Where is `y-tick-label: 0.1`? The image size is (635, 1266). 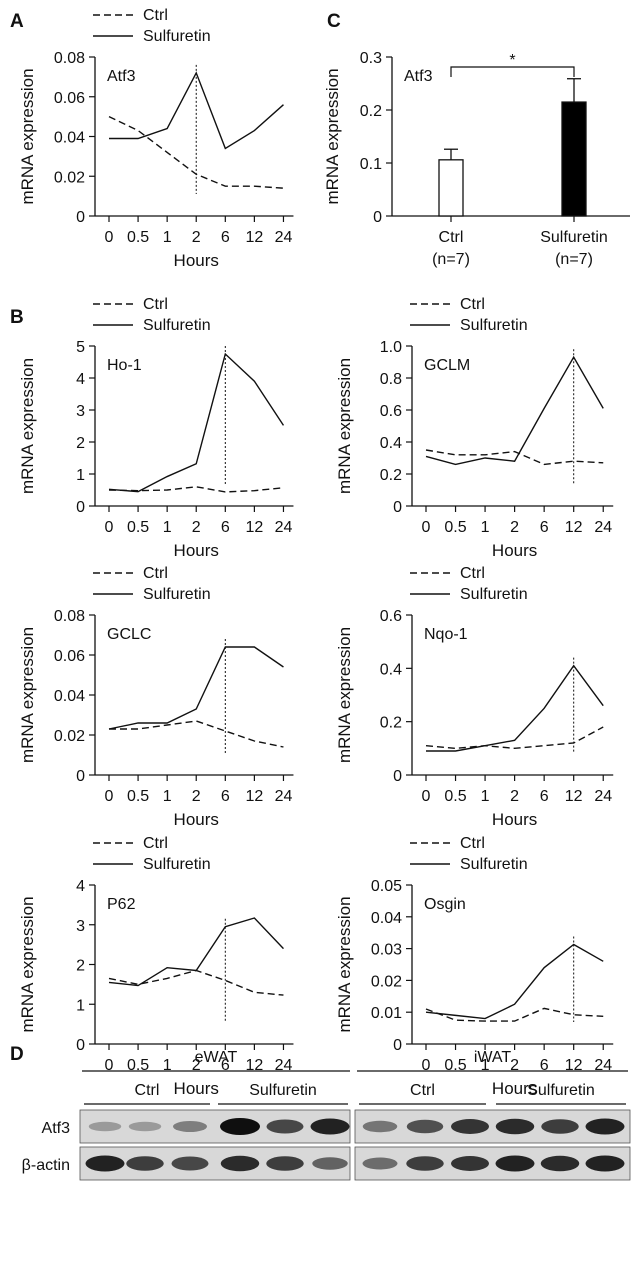
y-tick-label: 0.1 is located at coordinates (371, 164).